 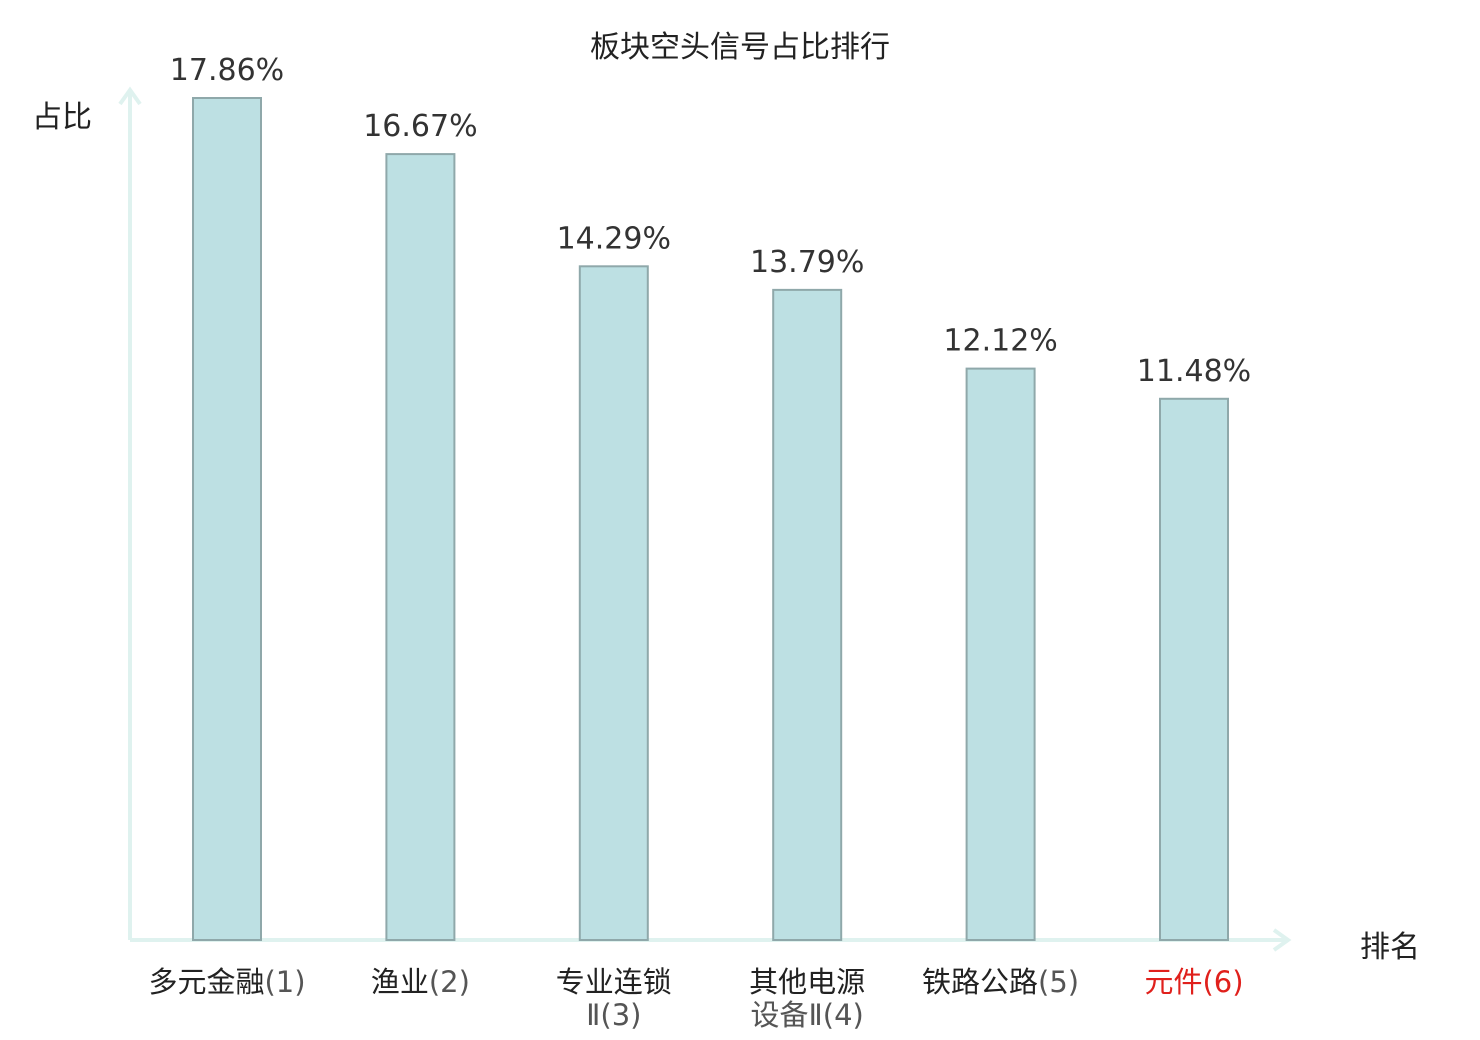 I want to click on value-label: 11.48%, so click(x=1194, y=371).